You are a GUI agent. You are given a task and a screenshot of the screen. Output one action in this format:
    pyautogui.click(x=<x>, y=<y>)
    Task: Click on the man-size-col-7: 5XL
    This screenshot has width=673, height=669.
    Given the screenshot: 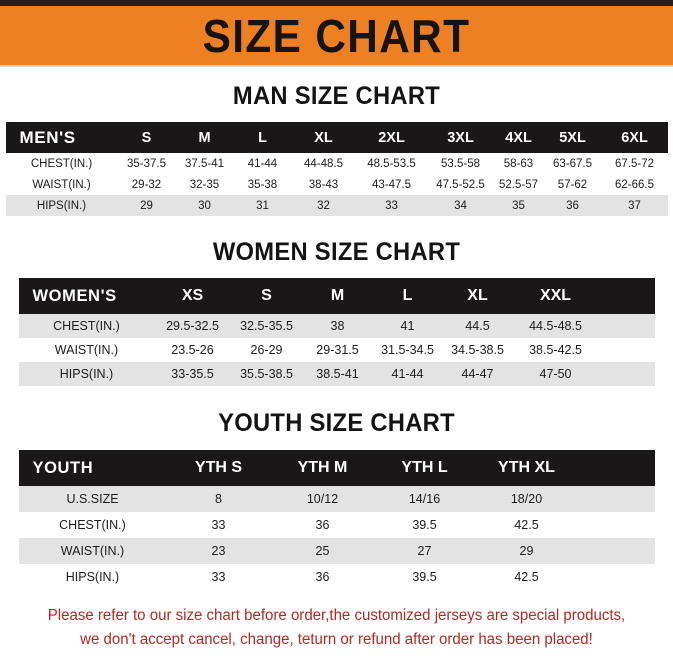 What is the action you would take?
    pyautogui.click(x=572, y=137)
    